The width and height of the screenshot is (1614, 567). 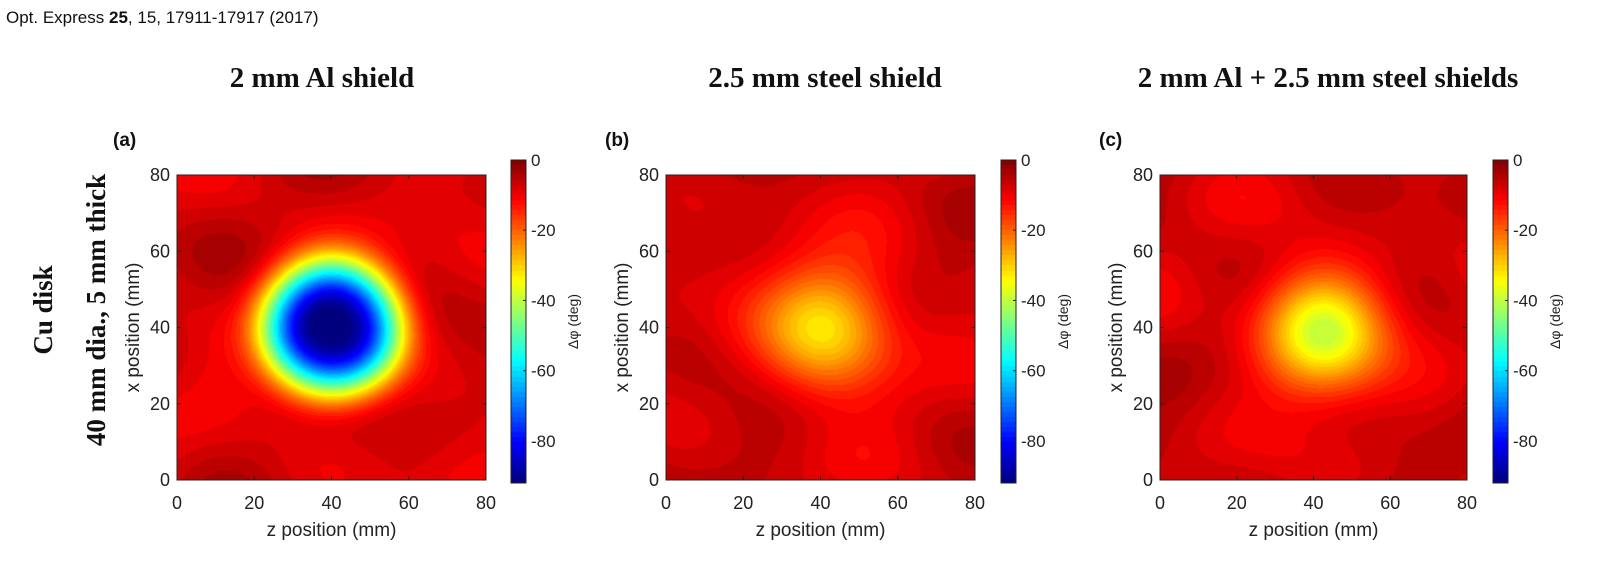 I want to click on plot-frame, so click(x=1313, y=327).